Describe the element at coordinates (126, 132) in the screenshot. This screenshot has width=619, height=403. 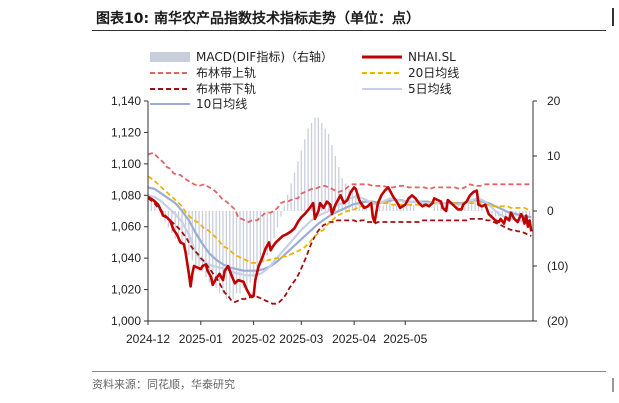
I see `y-left-tick-label: 1,120` at that location.